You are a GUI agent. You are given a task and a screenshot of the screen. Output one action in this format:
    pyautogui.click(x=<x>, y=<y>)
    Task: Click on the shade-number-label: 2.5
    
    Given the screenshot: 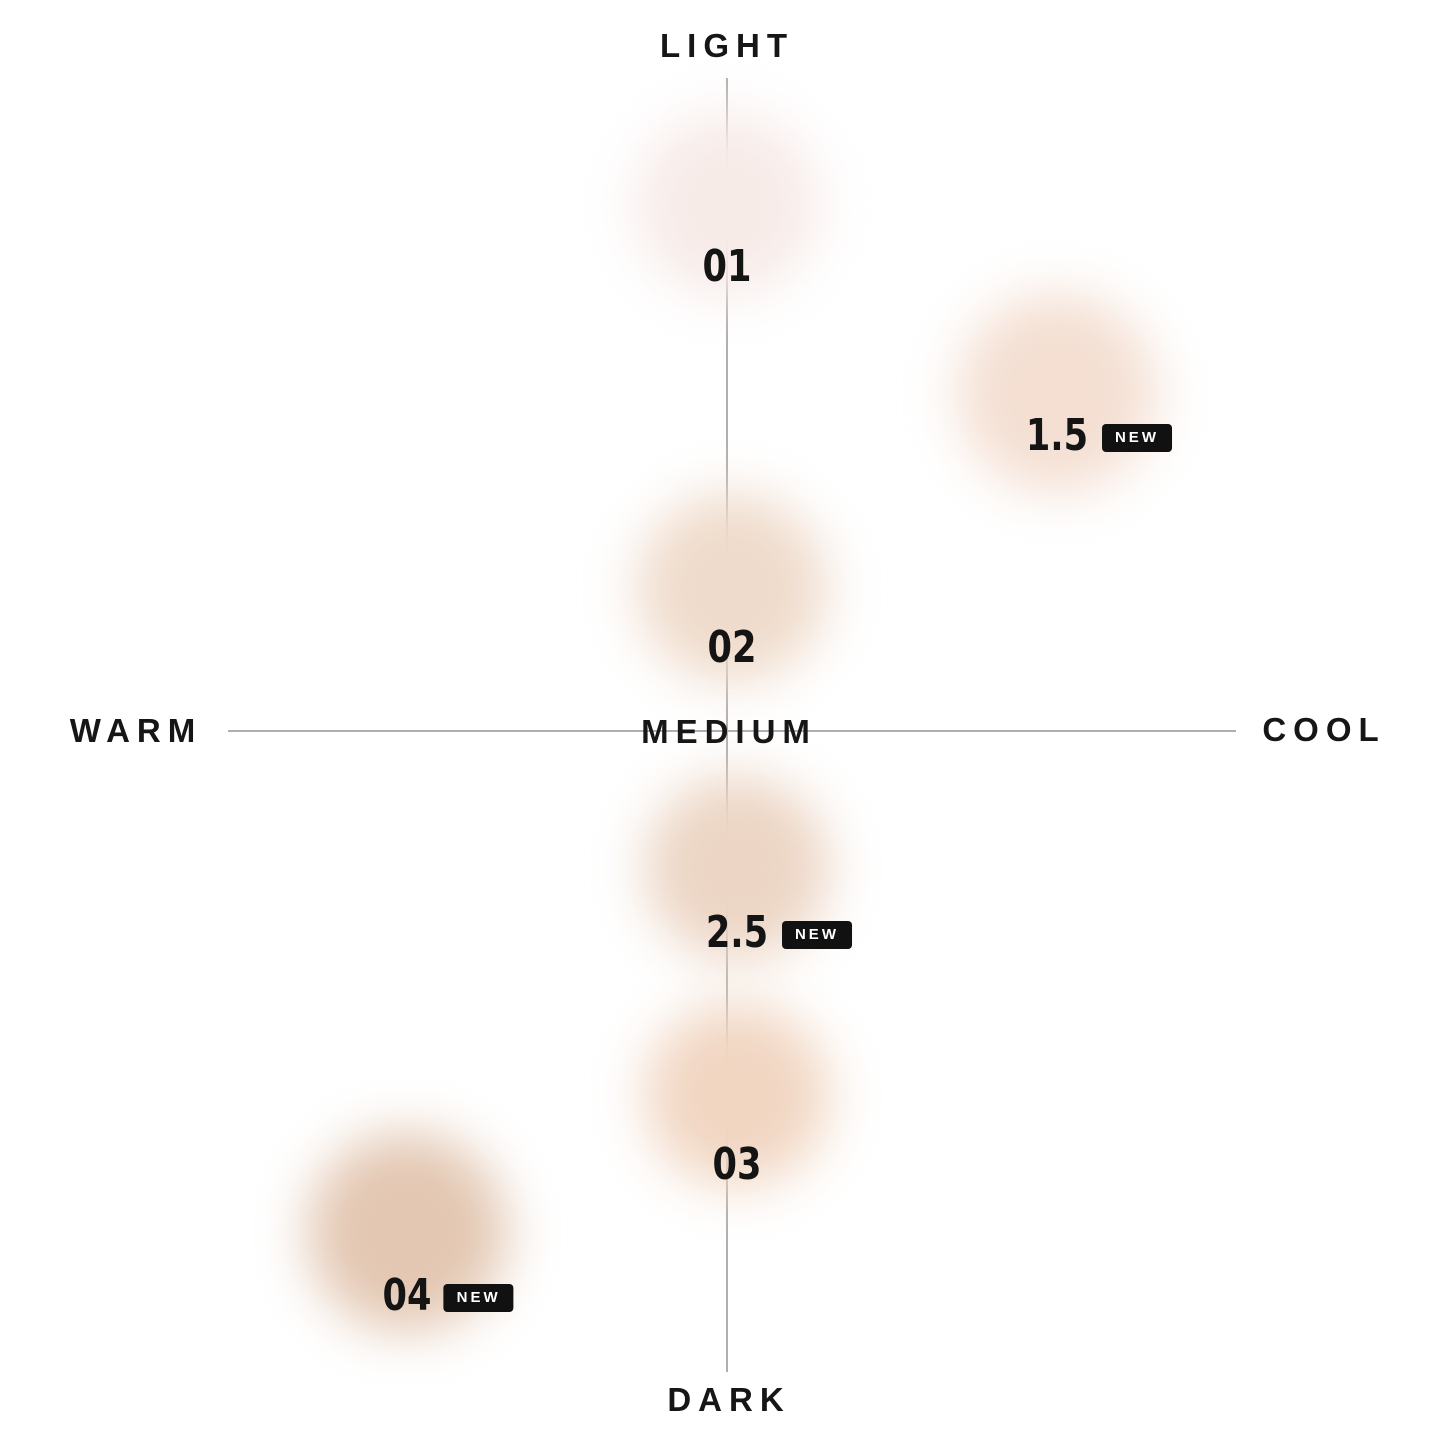 What is the action you would take?
    pyautogui.click(x=737, y=932)
    